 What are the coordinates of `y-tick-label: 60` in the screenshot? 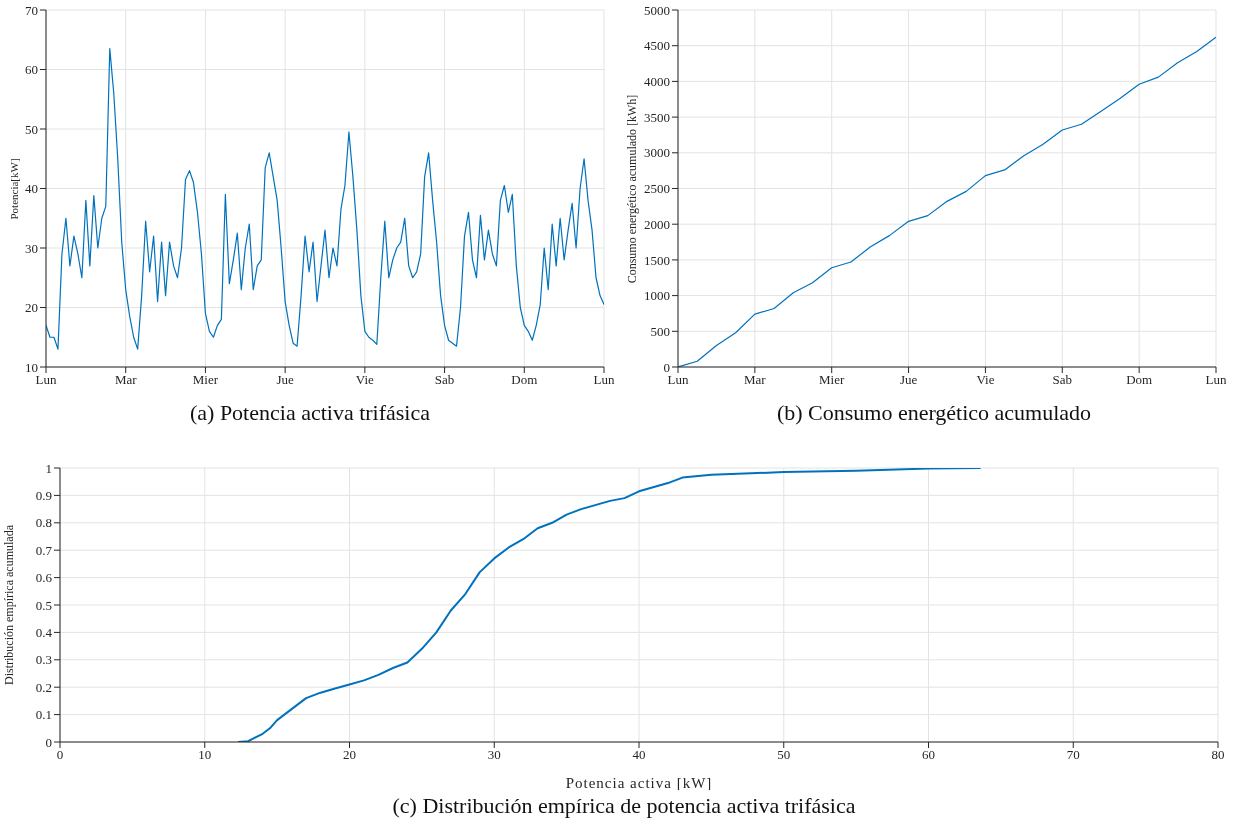 It's located at (31, 70).